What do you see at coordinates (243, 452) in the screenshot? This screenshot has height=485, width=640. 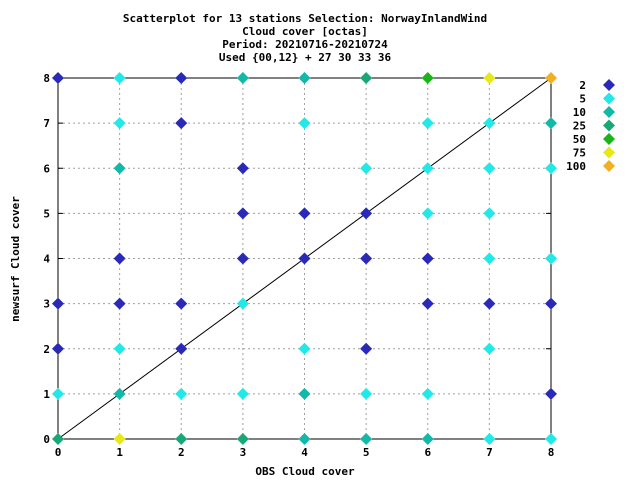 I see `x-tick-label: 3` at bounding box center [243, 452].